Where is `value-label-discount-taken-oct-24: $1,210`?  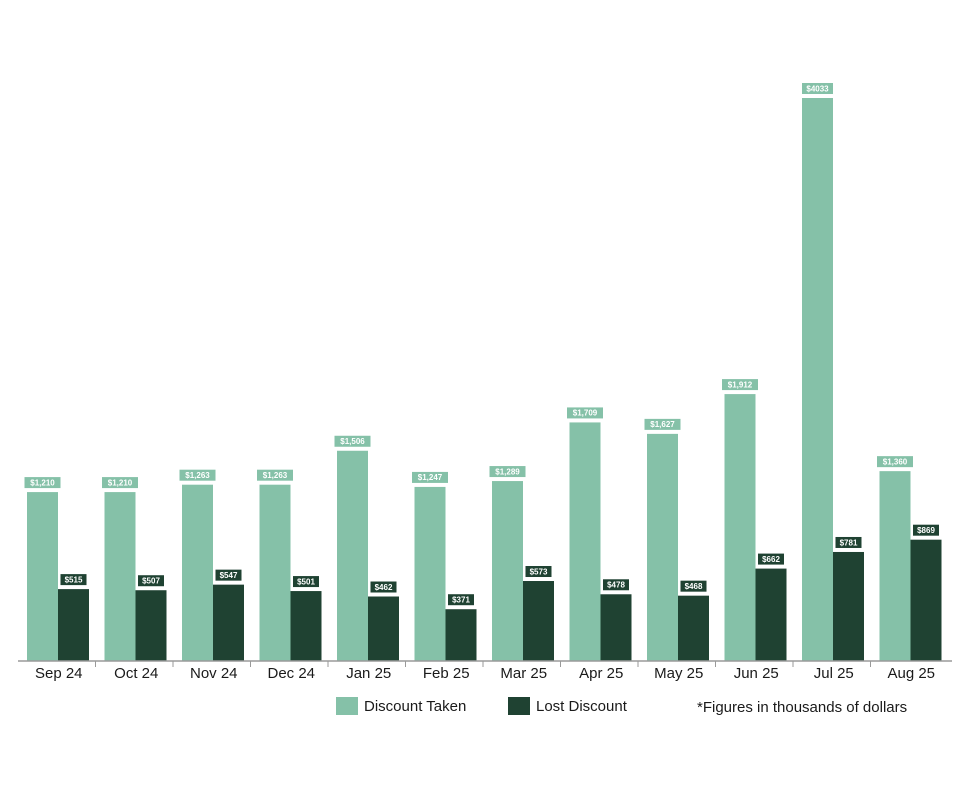
value-label-discount-taken-oct-24: $1,210 is located at coordinates (120, 482).